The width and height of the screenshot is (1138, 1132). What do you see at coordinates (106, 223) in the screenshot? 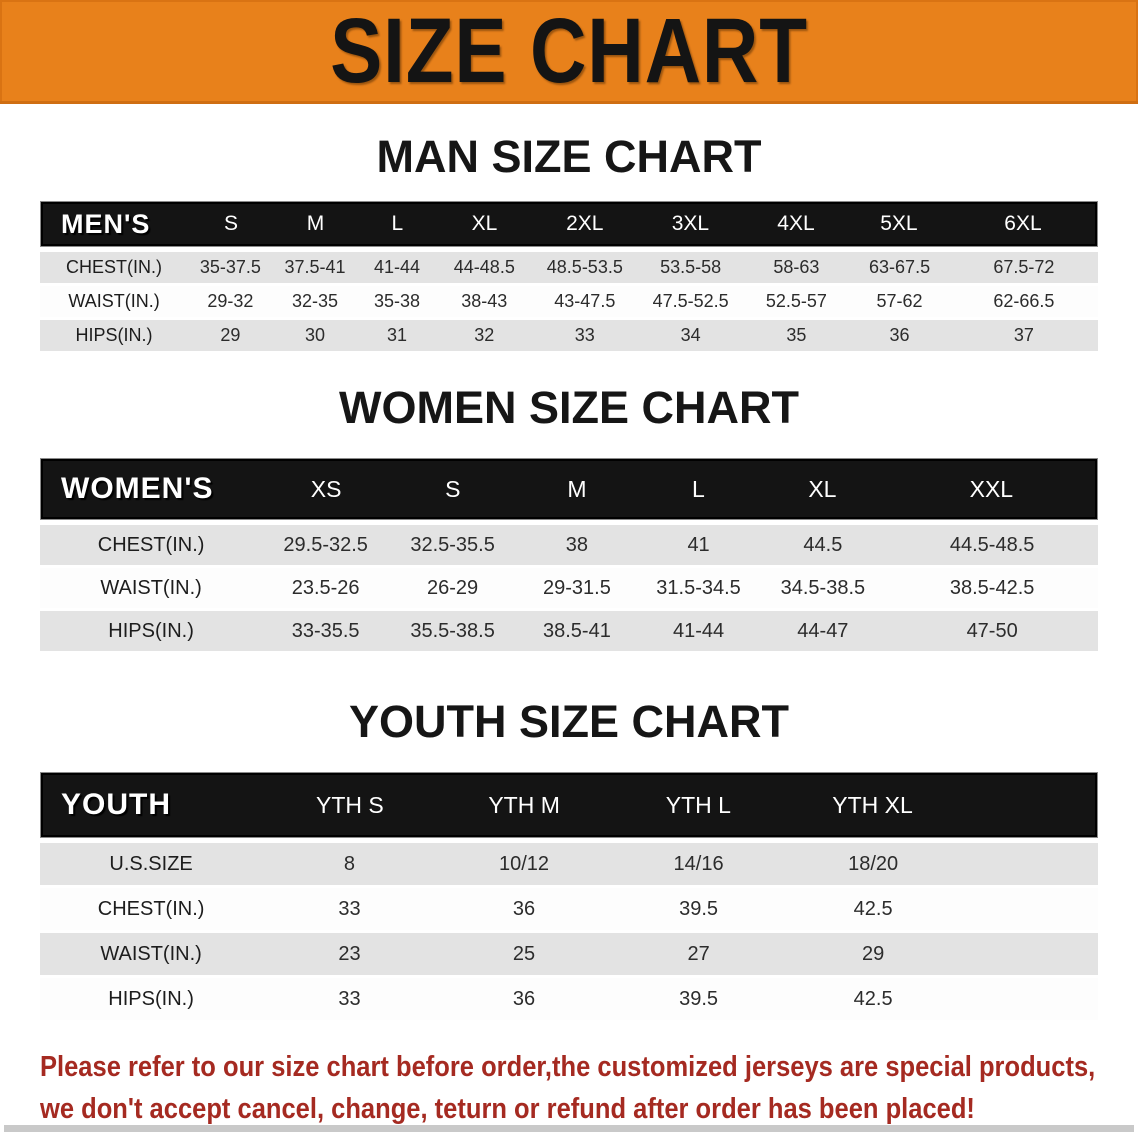
I see `table-corner-label: MEN'S` at bounding box center [106, 223].